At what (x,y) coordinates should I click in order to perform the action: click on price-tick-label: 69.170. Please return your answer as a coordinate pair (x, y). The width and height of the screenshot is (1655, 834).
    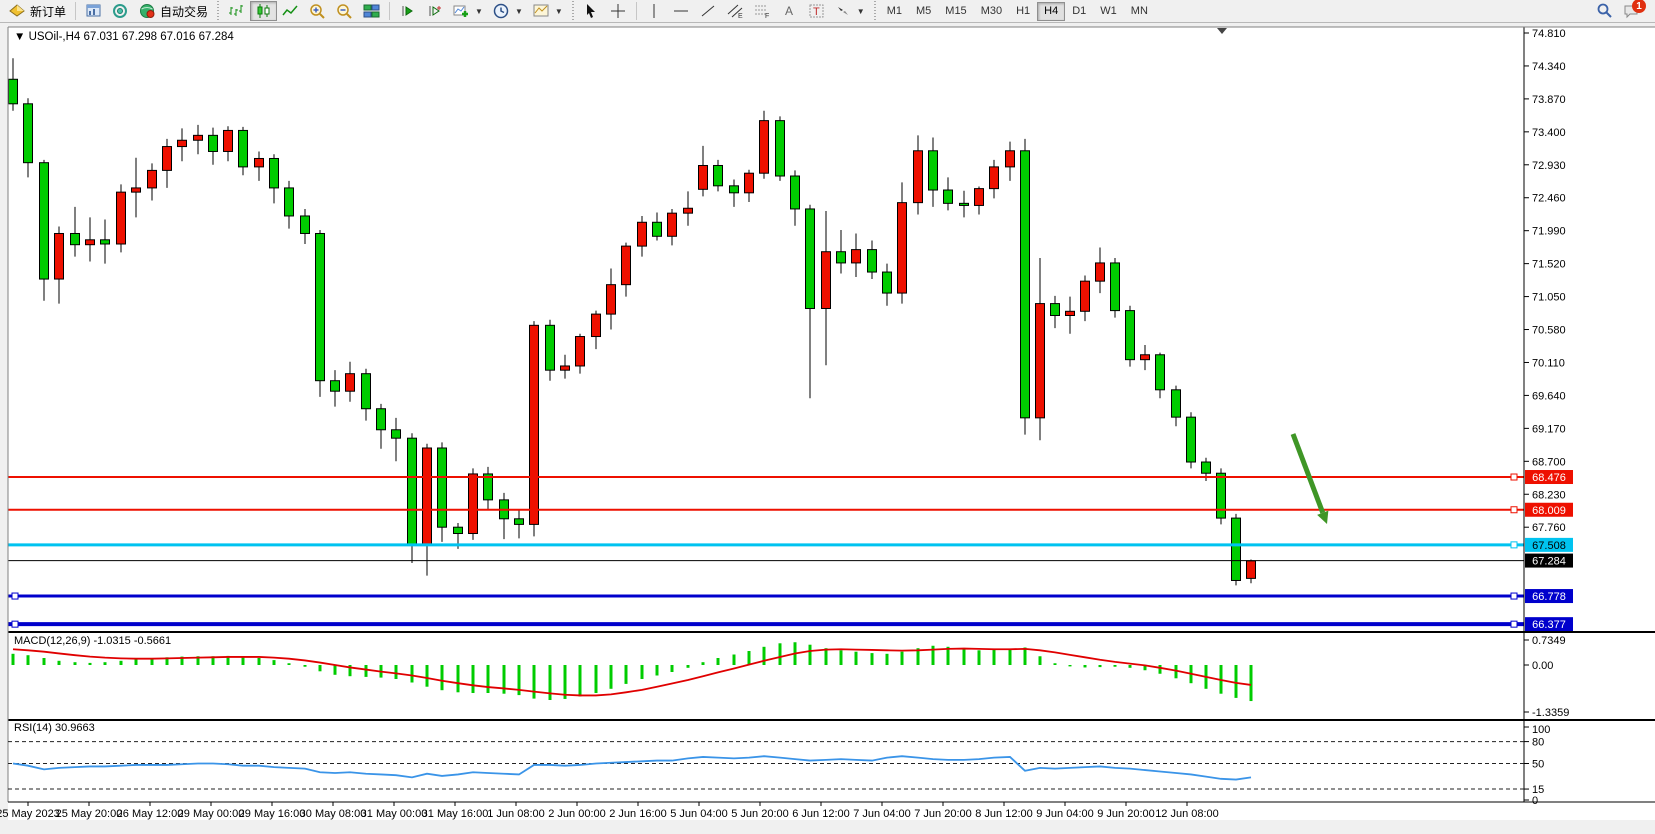
    Looking at the image, I should click on (1549, 429).